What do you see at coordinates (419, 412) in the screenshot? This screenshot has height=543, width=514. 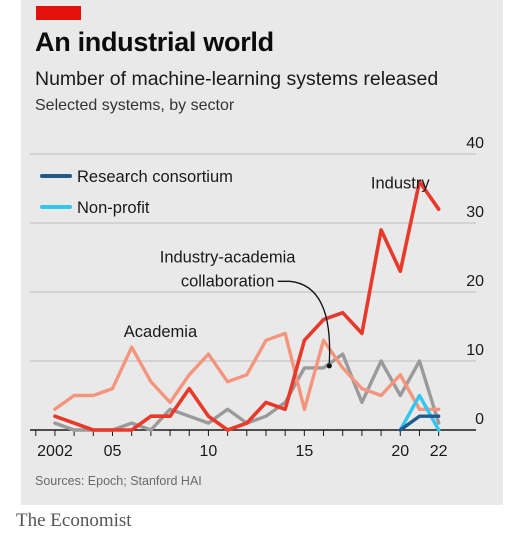 I see `series-line-non-profit` at bounding box center [419, 412].